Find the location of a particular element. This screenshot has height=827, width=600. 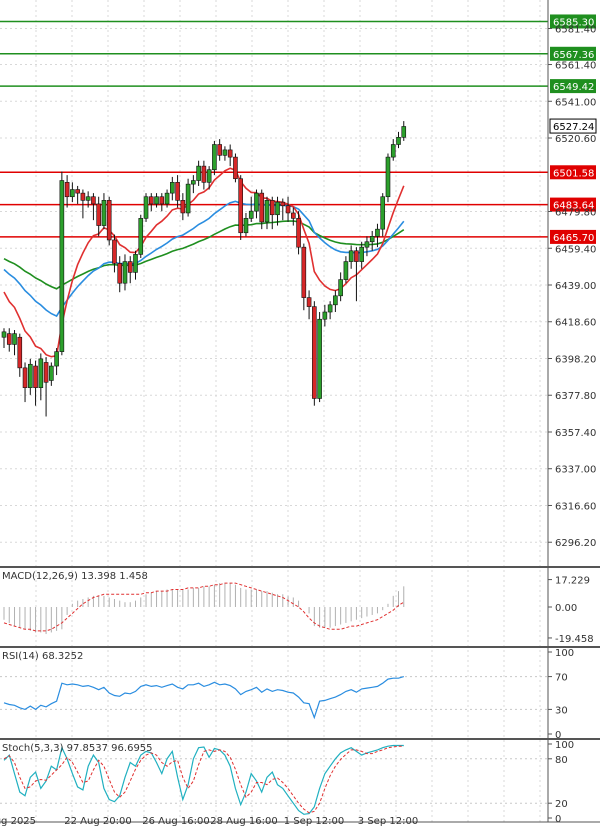

rsi-line is located at coordinates (203, 698).